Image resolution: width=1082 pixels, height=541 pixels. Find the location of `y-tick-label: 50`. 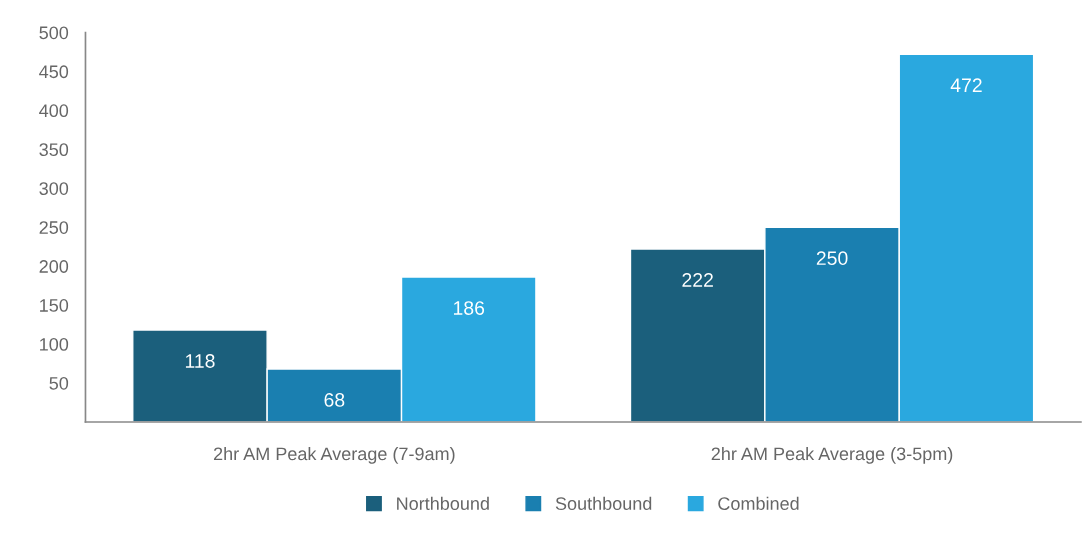

y-tick-label: 50 is located at coordinates (59, 383).